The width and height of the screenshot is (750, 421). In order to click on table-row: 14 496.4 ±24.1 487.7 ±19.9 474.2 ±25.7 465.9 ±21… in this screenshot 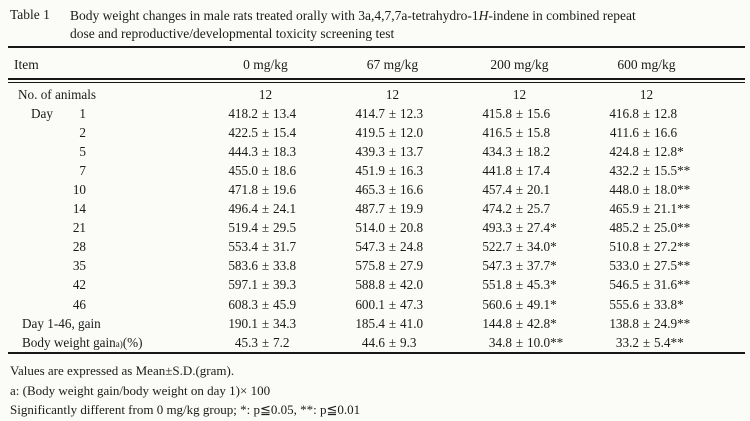, I will do `click(376, 209)`.